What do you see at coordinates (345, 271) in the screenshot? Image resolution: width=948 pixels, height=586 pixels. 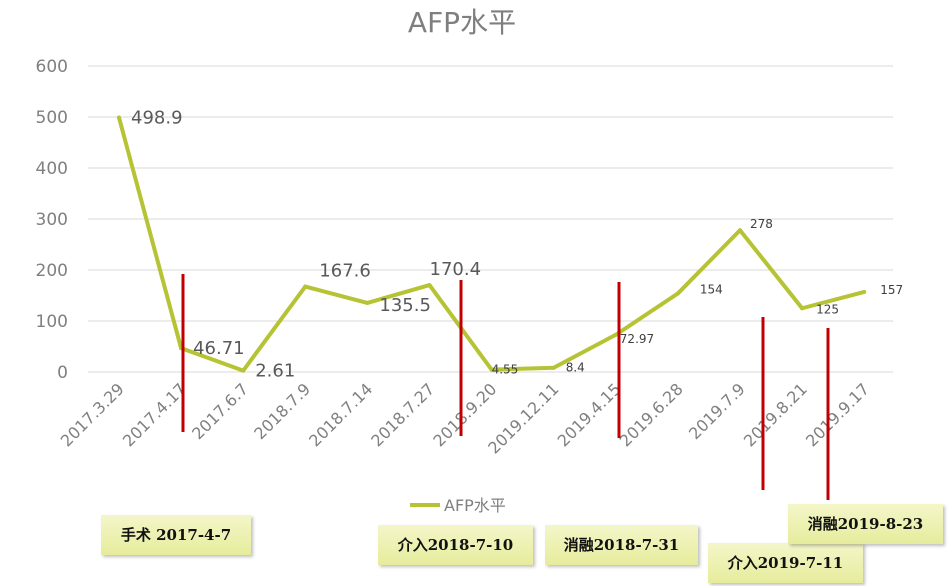 I see `data-label: 167.6` at bounding box center [345, 271].